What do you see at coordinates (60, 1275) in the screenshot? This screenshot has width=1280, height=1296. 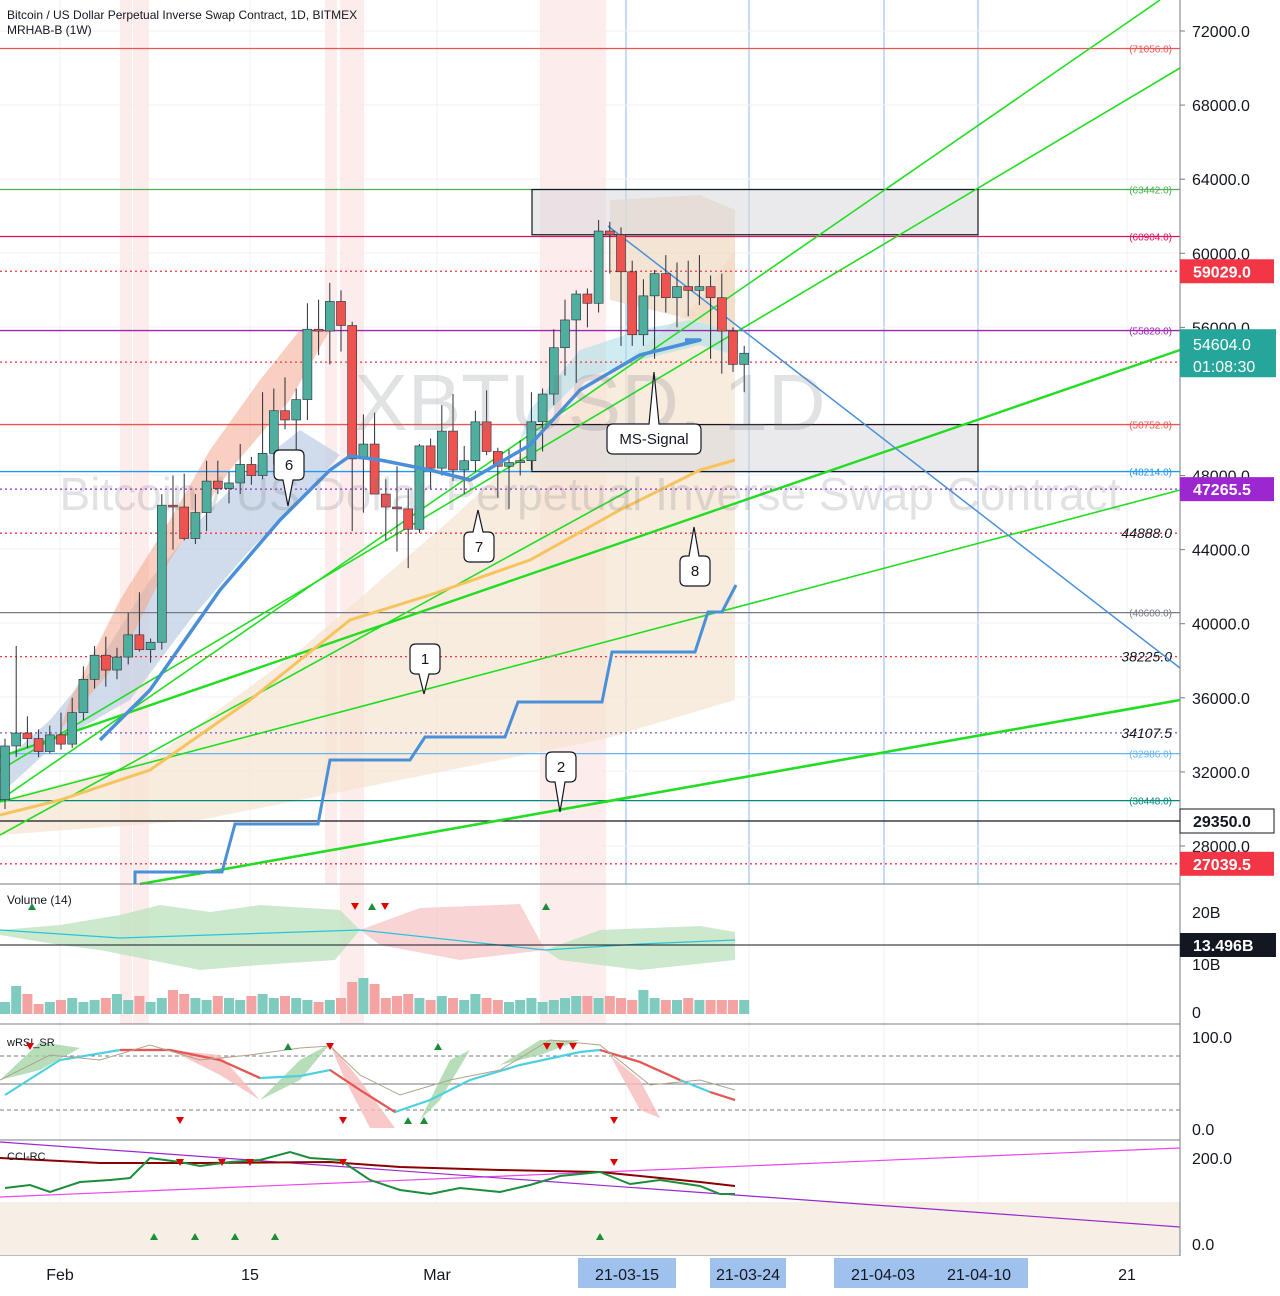 I see `time-tick-label: Feb` at bounding box center [60, 1275].